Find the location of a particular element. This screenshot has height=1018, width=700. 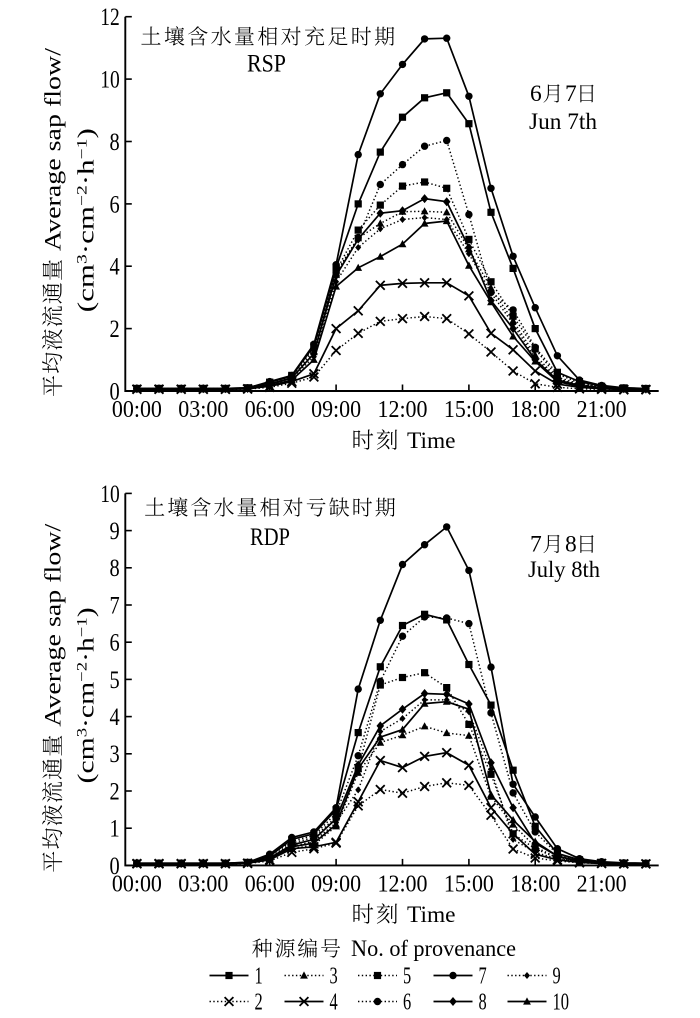

svg-text: No. of provenance is located at coordinates (433, 948).